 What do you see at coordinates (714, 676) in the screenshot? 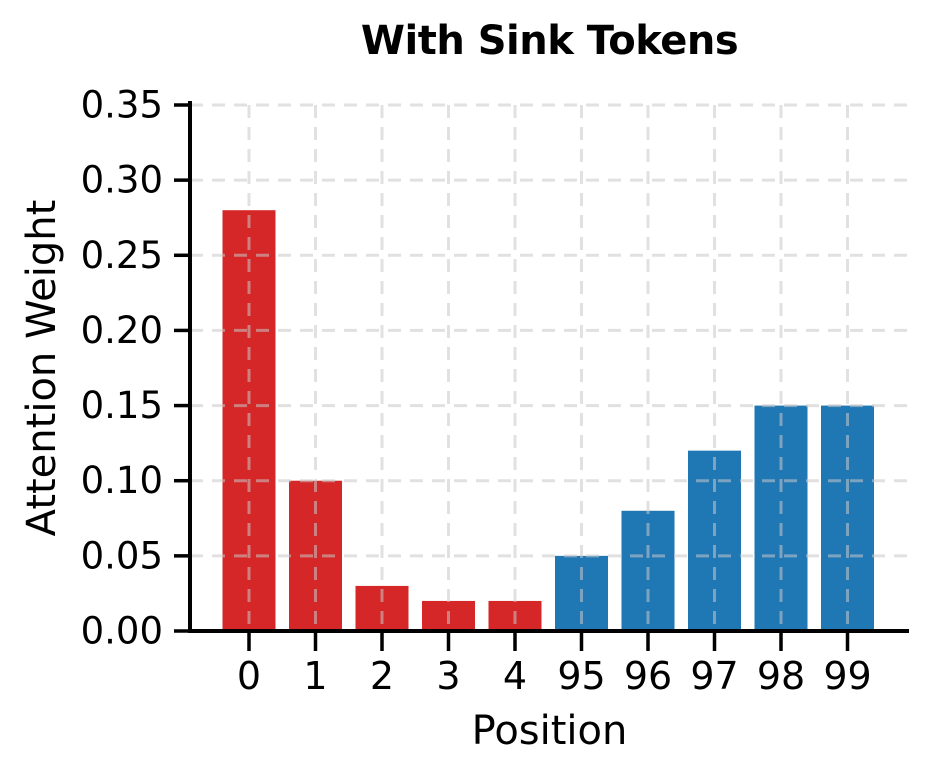
I see `x-tick-label: 97` at bounding box center [714, 676].